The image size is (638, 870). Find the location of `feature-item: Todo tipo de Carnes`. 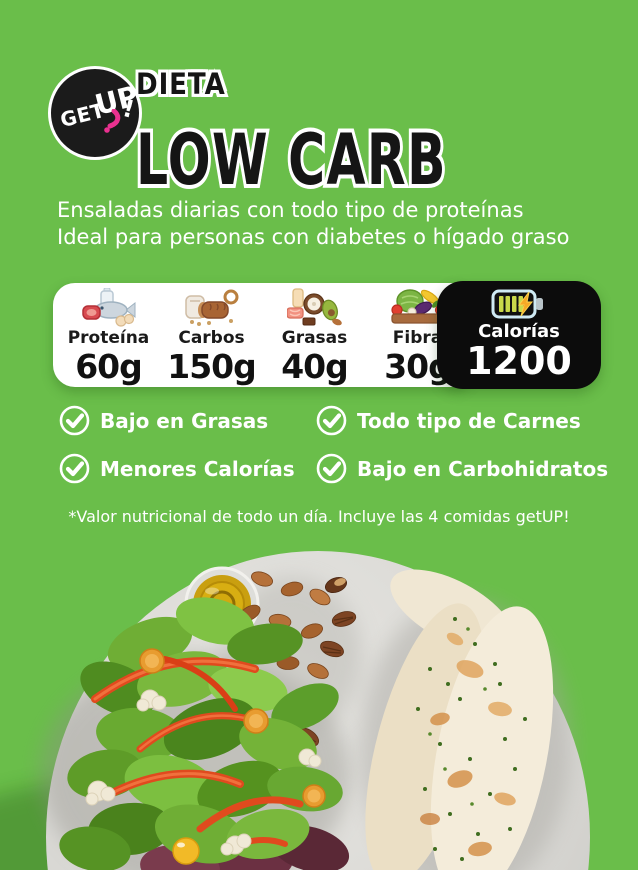

feature-item: Todo tipo de Carnes is located at coordinates (461, 420).